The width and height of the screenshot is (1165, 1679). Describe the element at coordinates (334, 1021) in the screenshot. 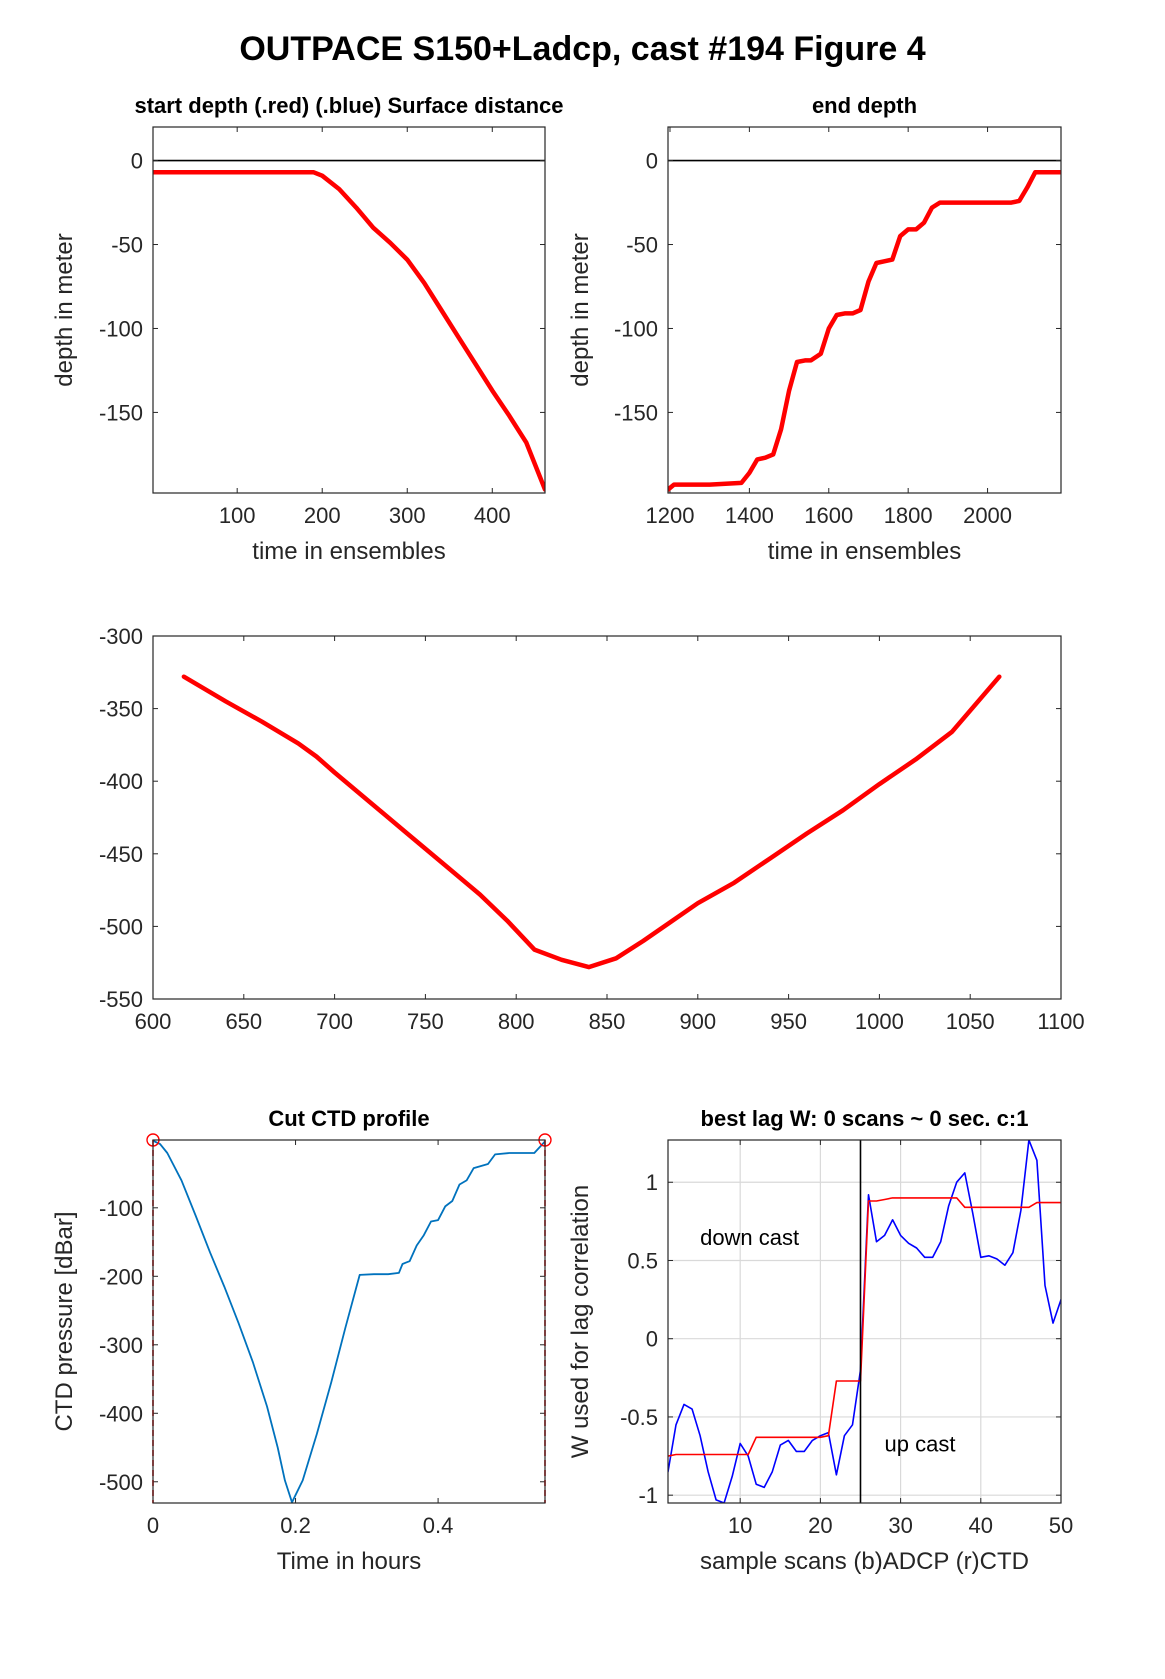

I see `middle-depth-xtick-label-2: 700` at that location.